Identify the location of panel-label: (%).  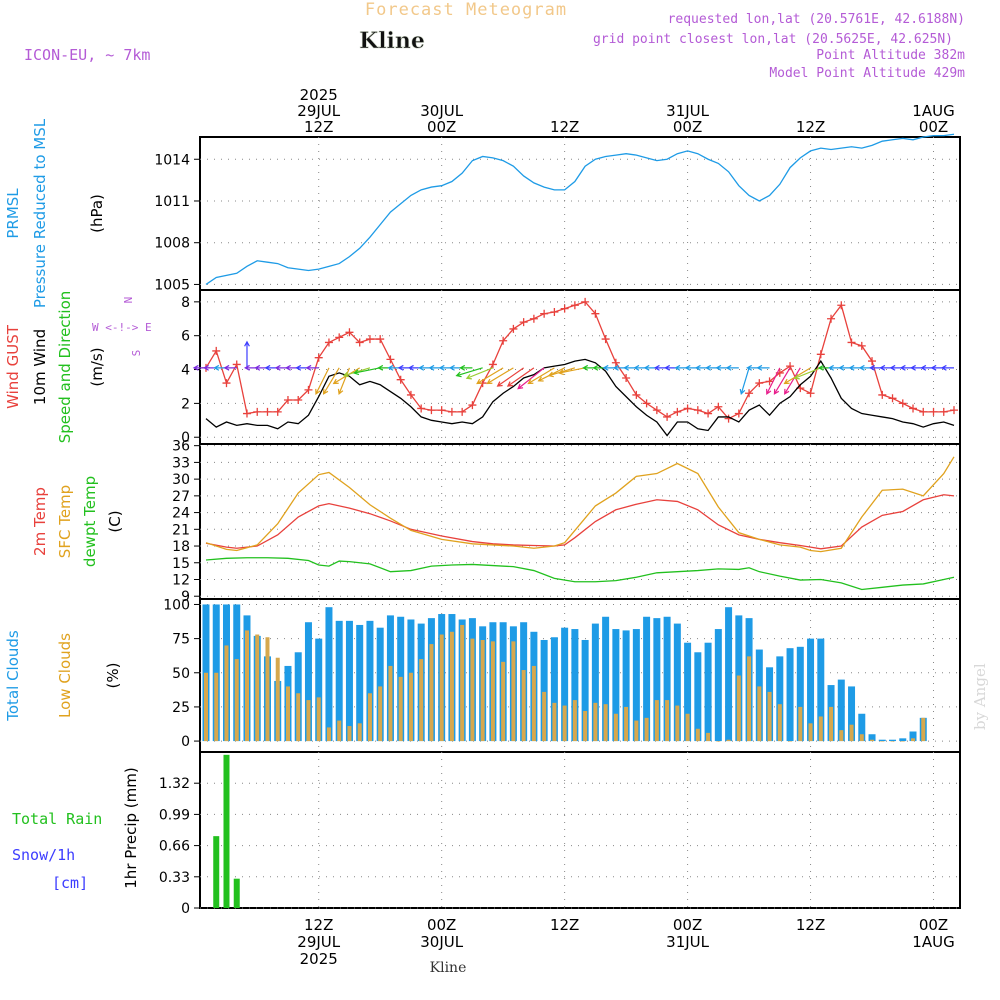
(113, 676).